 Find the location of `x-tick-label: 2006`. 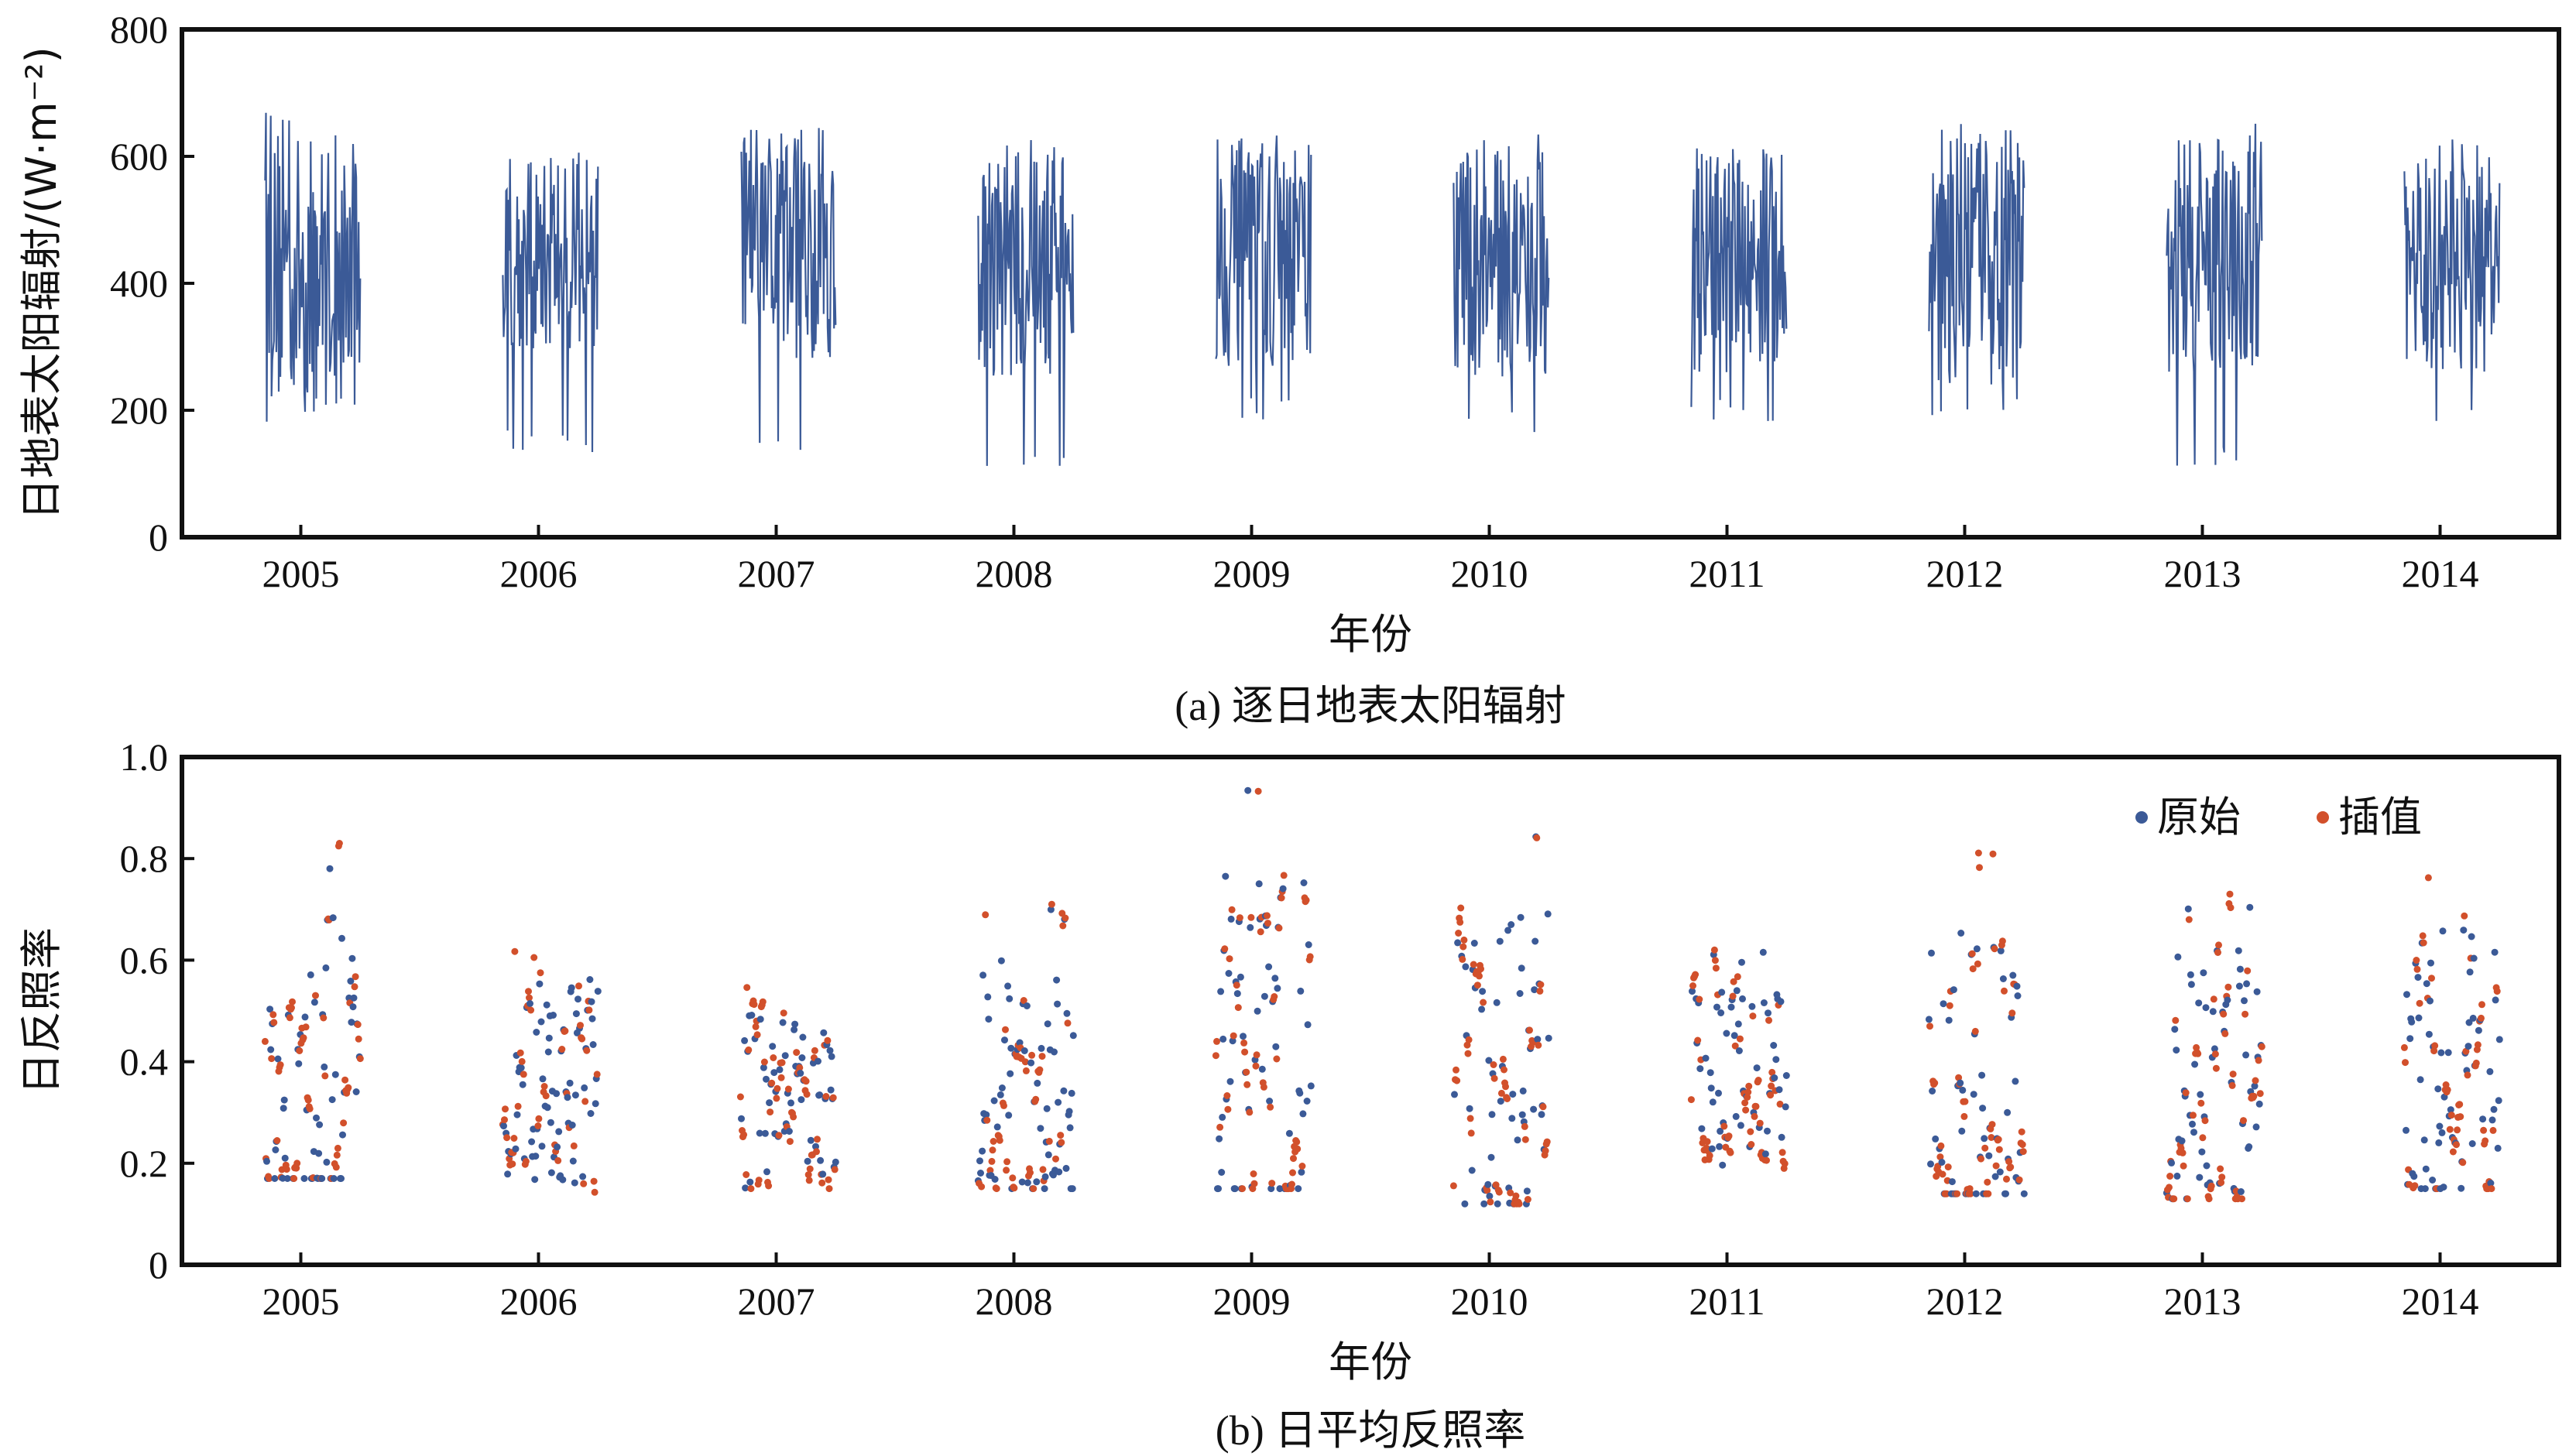

x-tick-label: 2006 is located at coordinates (539, 574).